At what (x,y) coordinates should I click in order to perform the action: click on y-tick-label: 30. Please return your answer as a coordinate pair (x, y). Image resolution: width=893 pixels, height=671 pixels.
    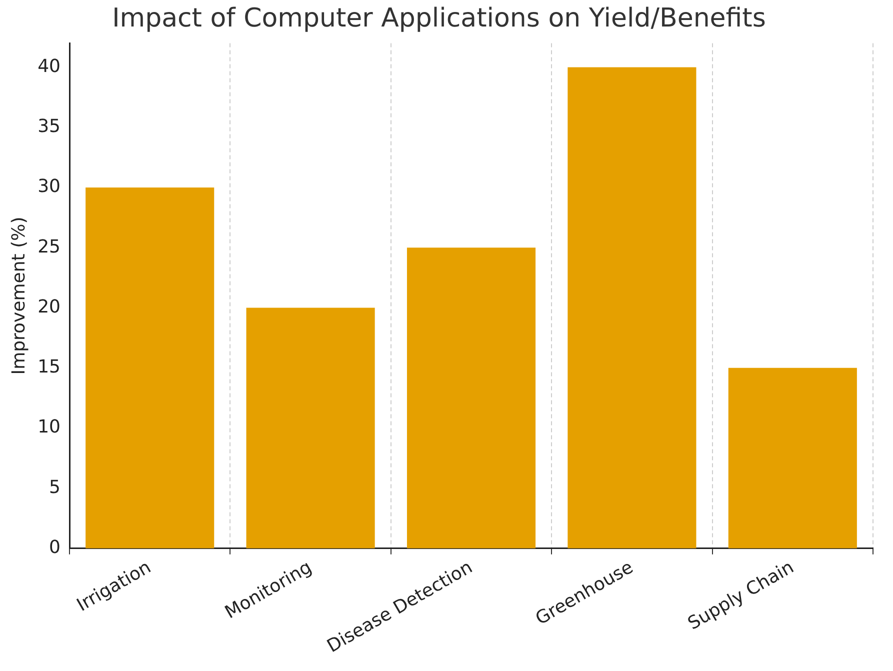
    Looking at the image, I should click on (49, 187).